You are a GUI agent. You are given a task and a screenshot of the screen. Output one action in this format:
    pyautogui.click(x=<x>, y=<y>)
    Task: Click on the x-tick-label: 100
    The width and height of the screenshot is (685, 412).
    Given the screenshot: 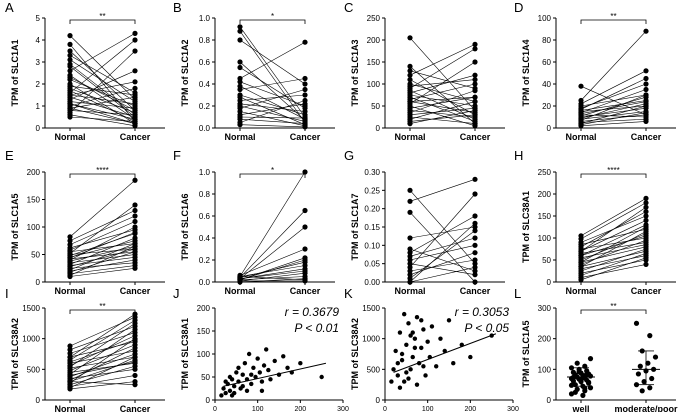 What is the action you would take?
    pyautogui.click(x=258, y=409)
    